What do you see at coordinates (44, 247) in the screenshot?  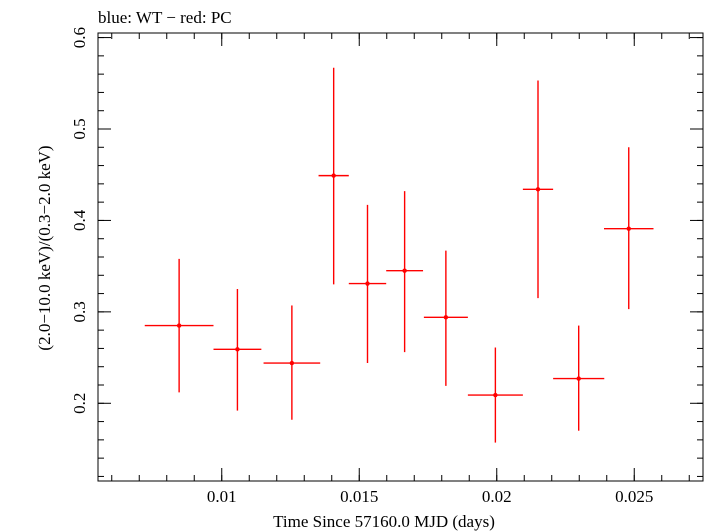 I see `y-axis-label: (2.0−10.0 keV)/(0.3−2.0 keV)` at bounding box center [44, 247].